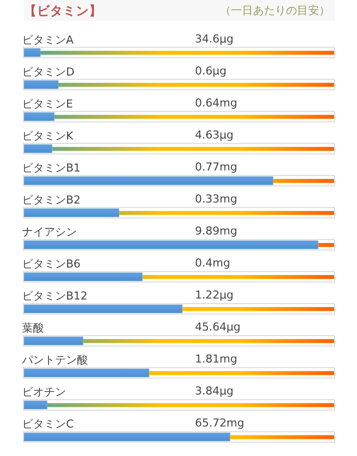  Describe the element at coordinates (51, 264) in the screenshot. I see `y-tick-label: ビタミンB6` at that location.